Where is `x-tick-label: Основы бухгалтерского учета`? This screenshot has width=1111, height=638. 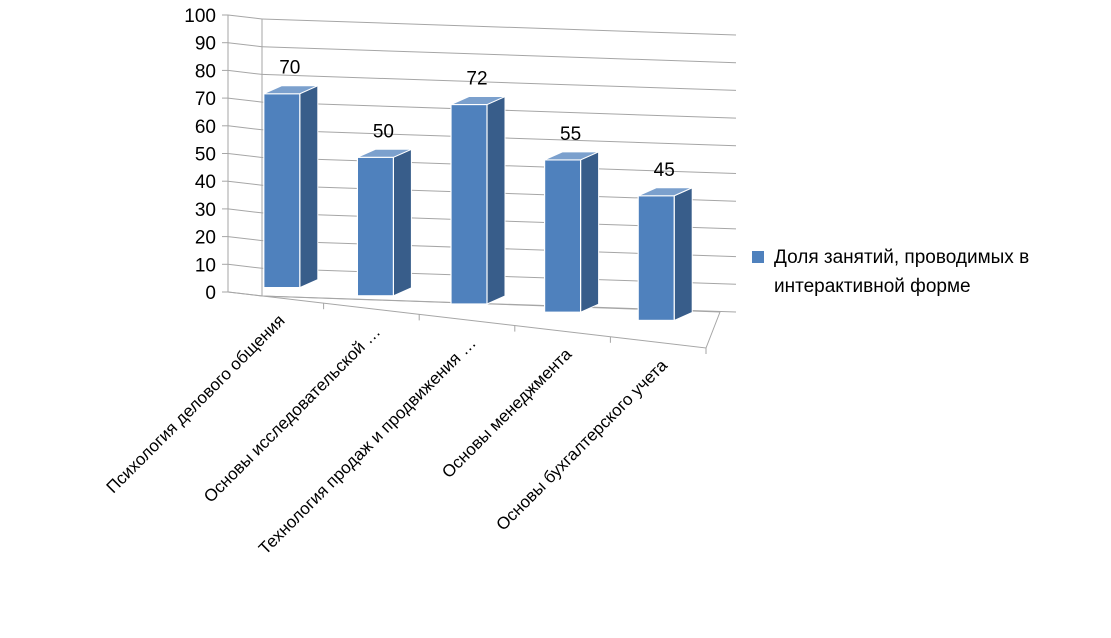
x-tick-label: Основы бухгалтерского учета is located at coordinates (581, 444).